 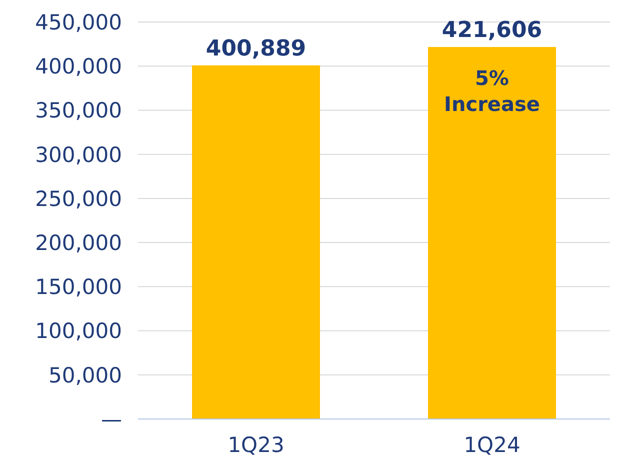 What do you see at coordinates (256, 444) in the screenshot?
I see `x-tick-label: 1Q23` at bounding box center [256, 444].